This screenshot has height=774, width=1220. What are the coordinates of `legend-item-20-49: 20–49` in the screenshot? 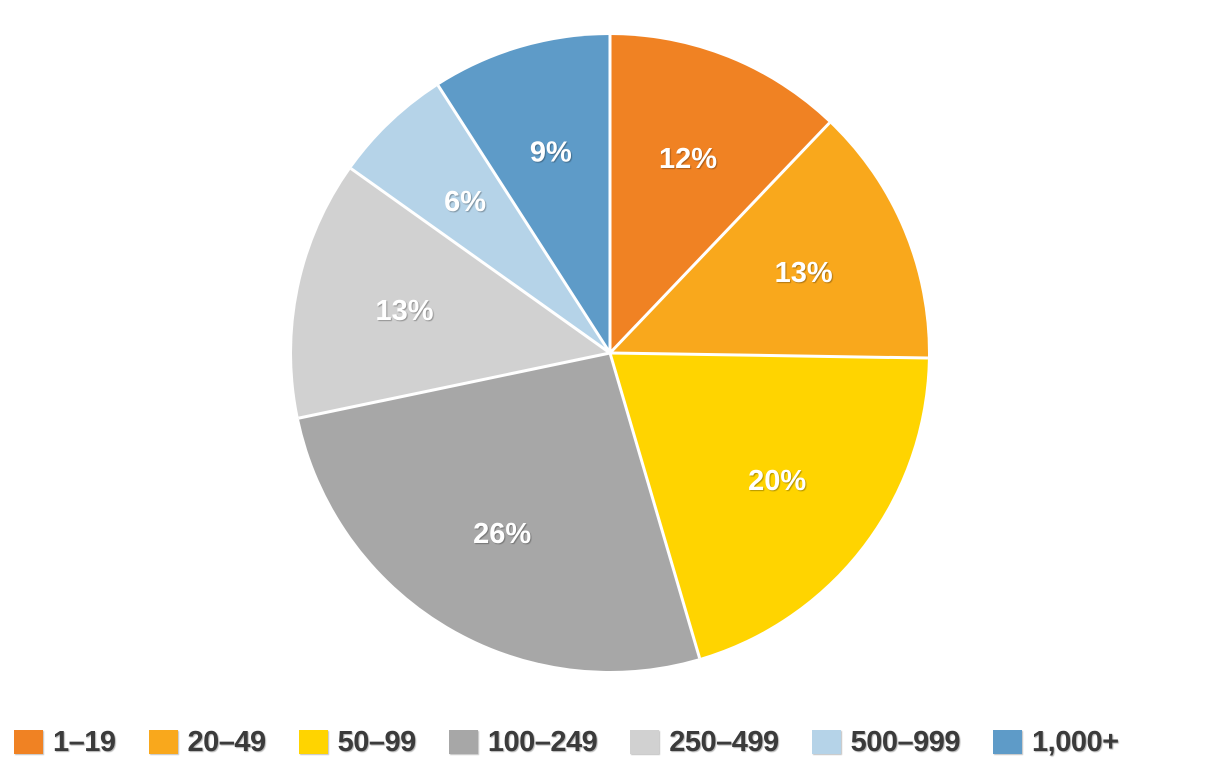 It's located at (207, 742).